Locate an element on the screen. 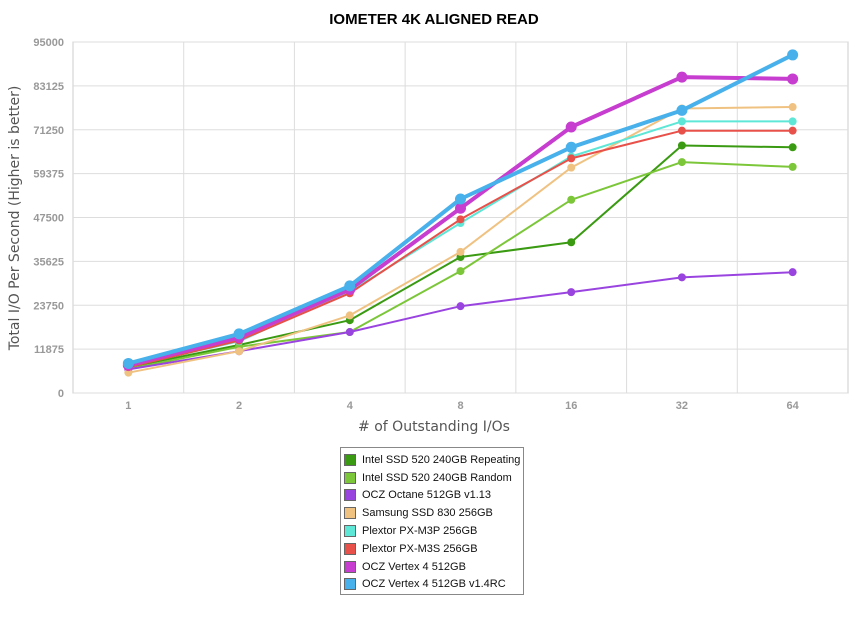 The image size is (850, 619). legend-item: OCZ Octane 512GB v1.13 is located at coordinates (433, 496).